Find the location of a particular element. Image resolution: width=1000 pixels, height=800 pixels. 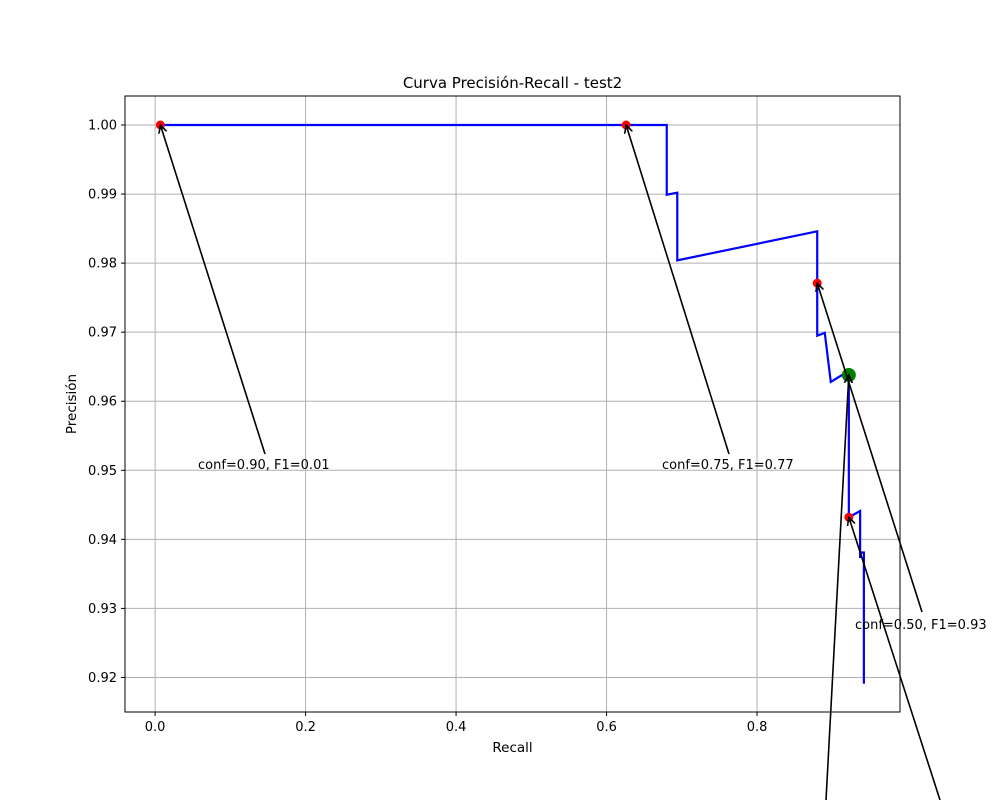

y-tick-label: 0.93 is located at coordinates (102, 609).